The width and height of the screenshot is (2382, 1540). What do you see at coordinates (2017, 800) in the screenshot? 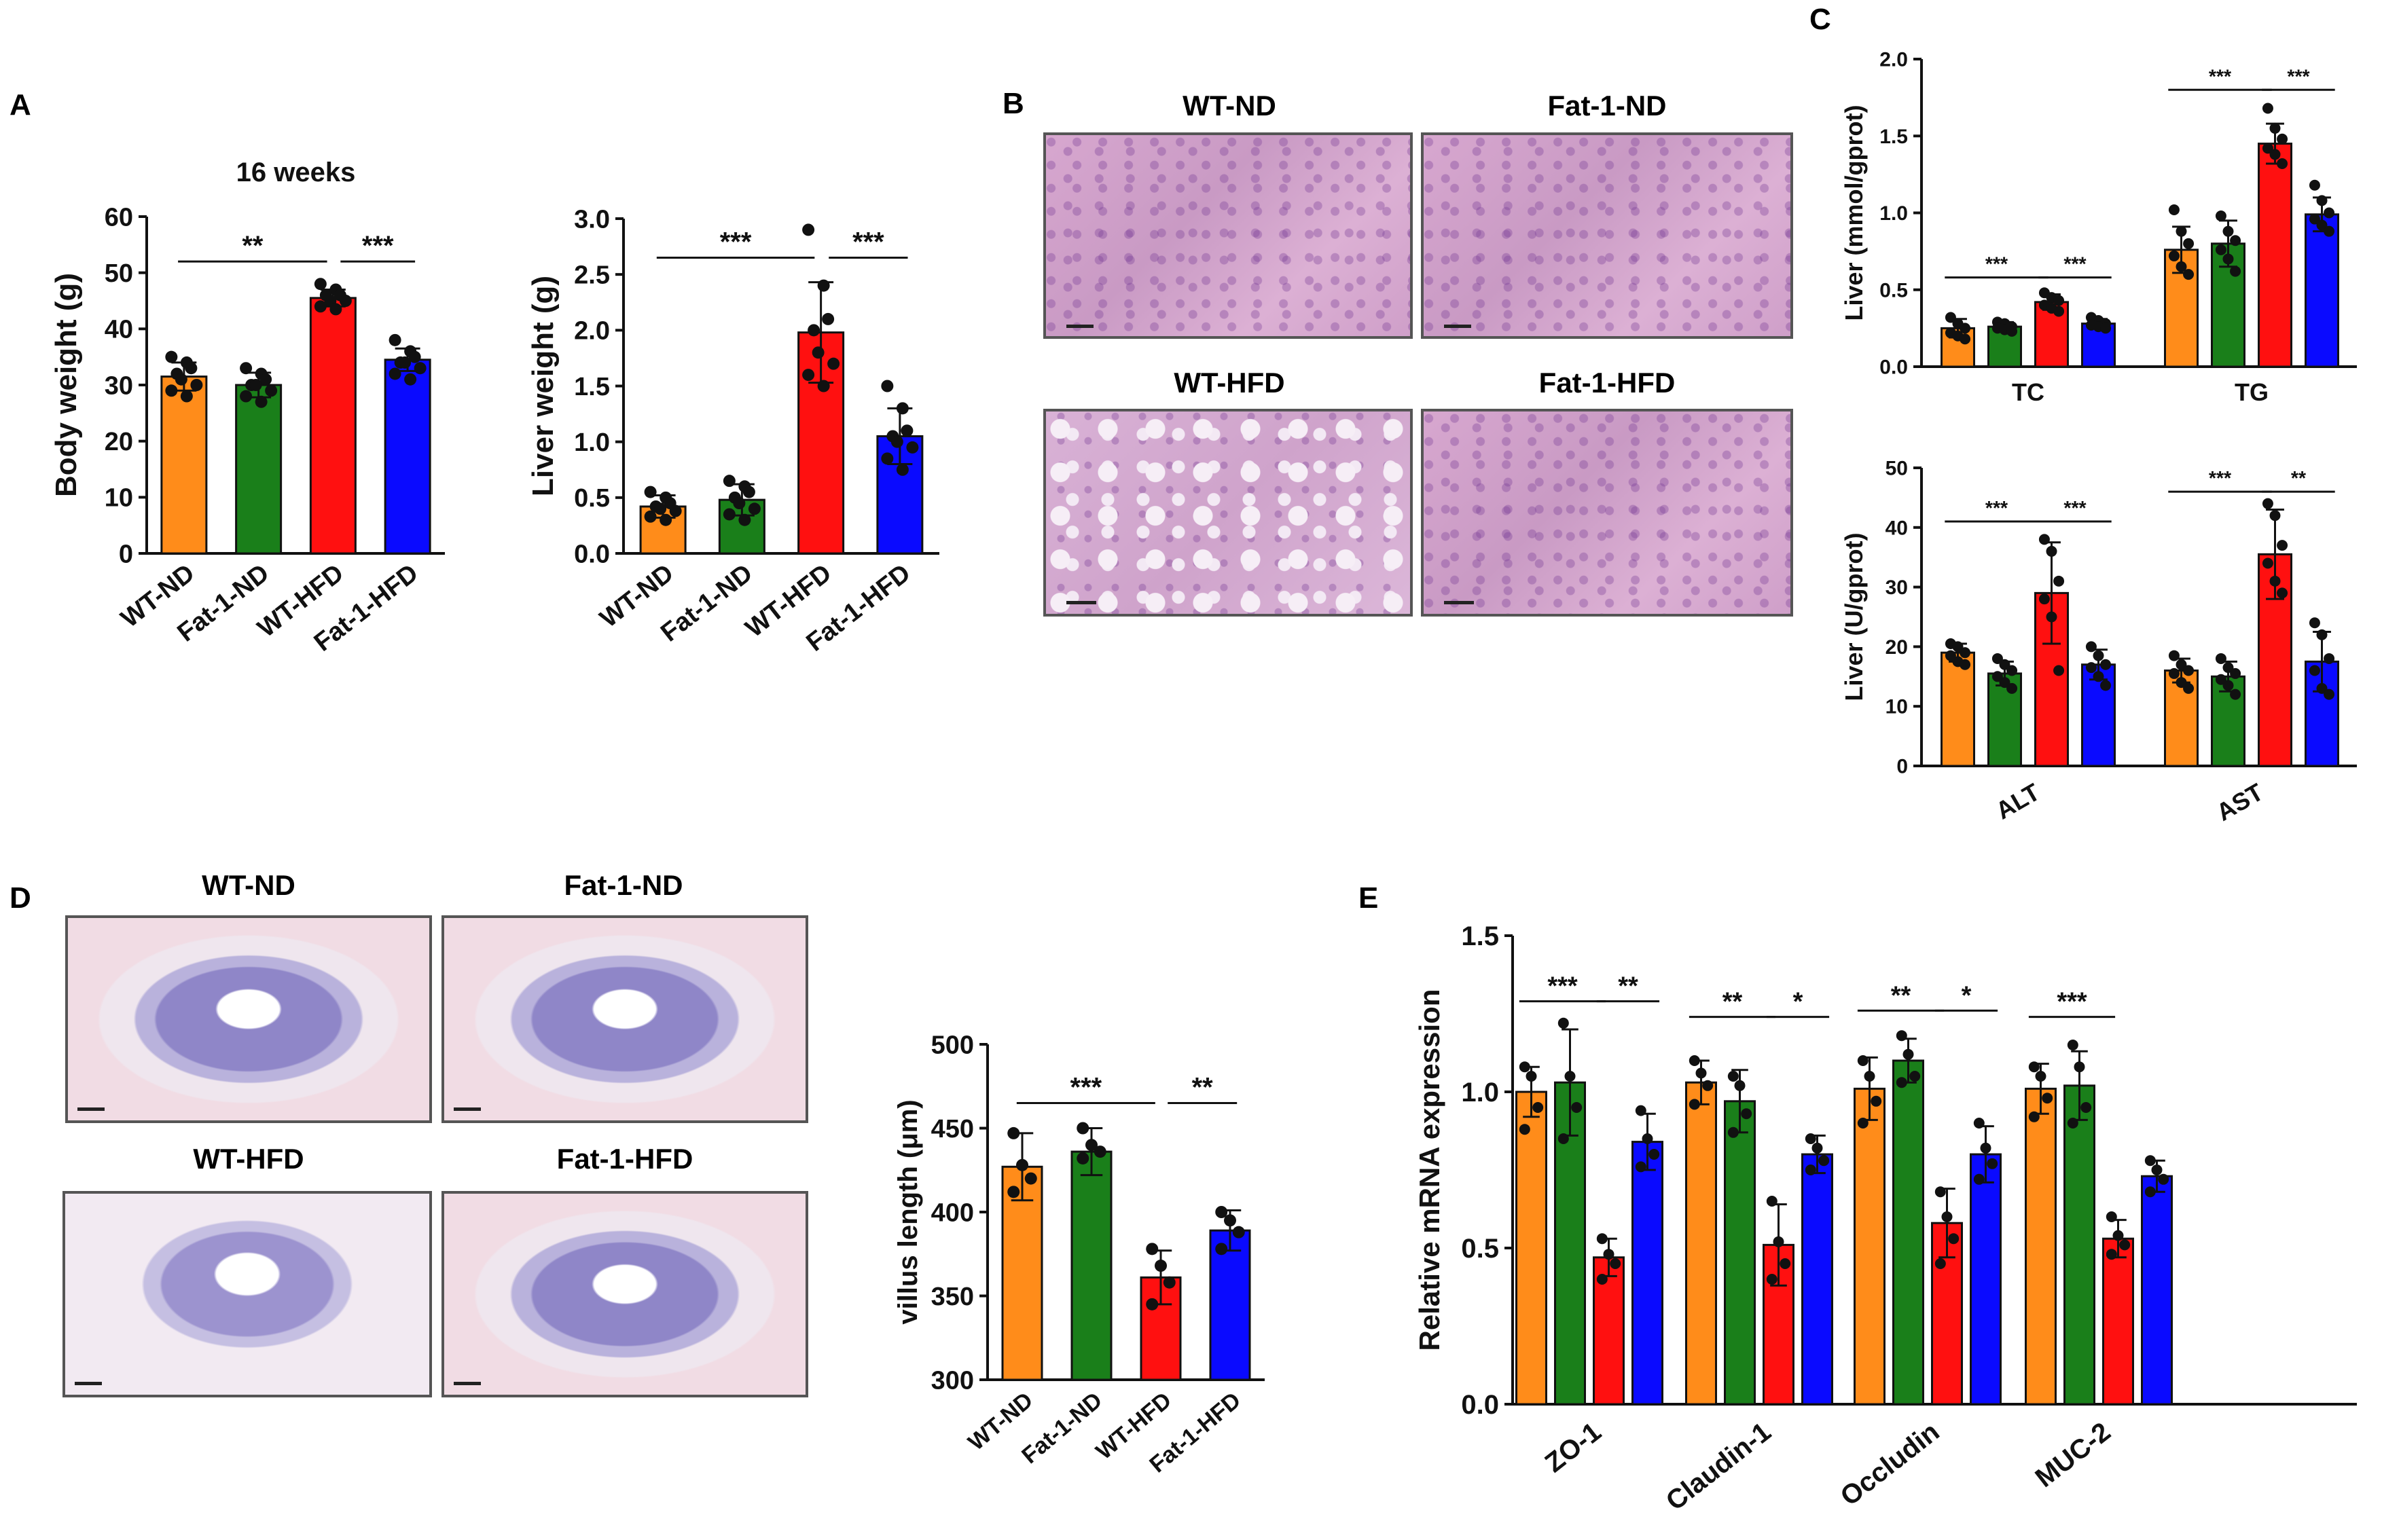
I see `x-tick-label: ALT` at bounding box center [2017, 800].